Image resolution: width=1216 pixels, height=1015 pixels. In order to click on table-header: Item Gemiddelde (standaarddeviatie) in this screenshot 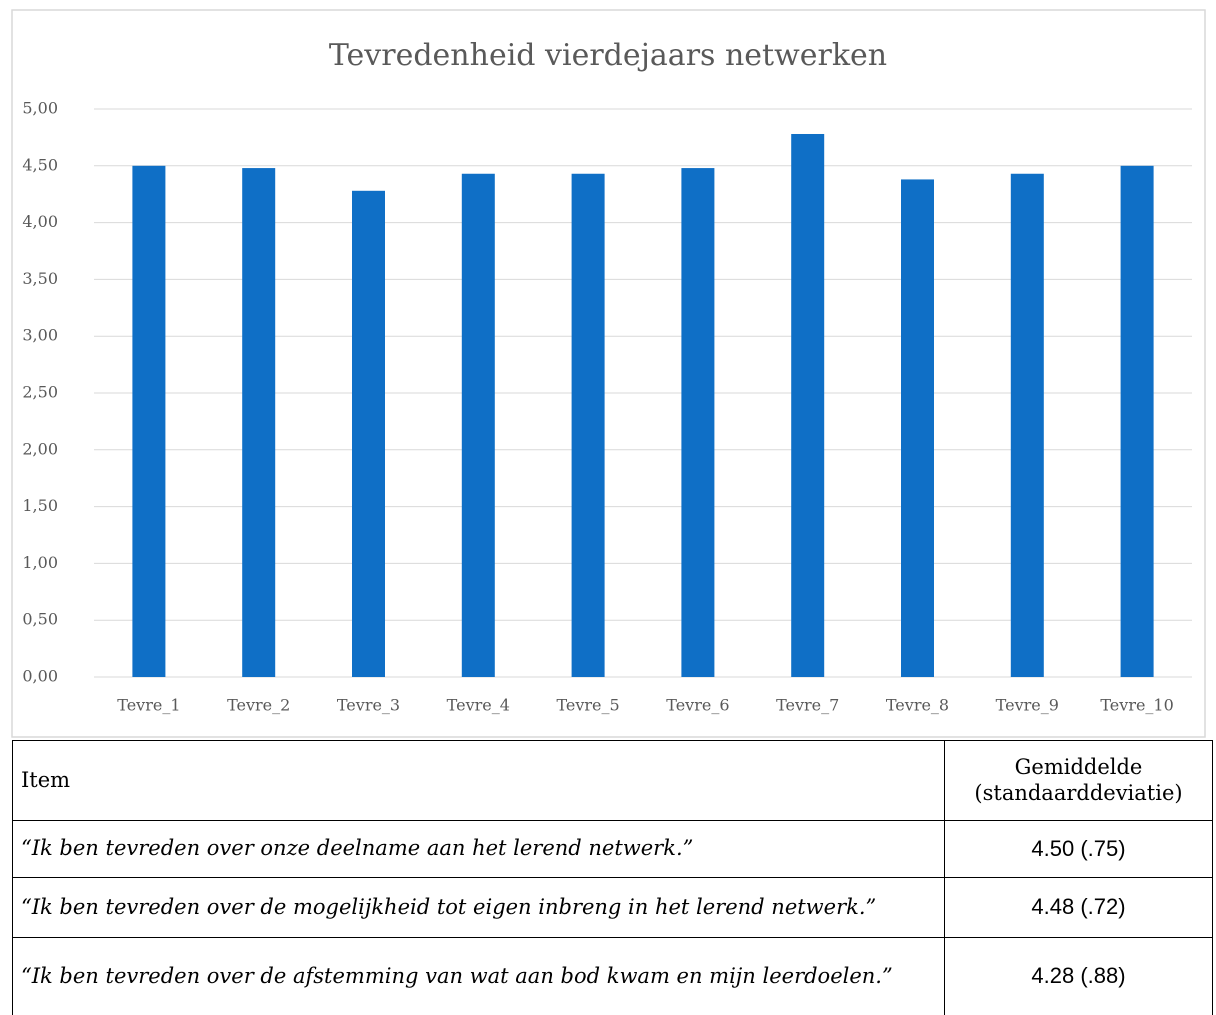, I will do `click(612, 780)`.